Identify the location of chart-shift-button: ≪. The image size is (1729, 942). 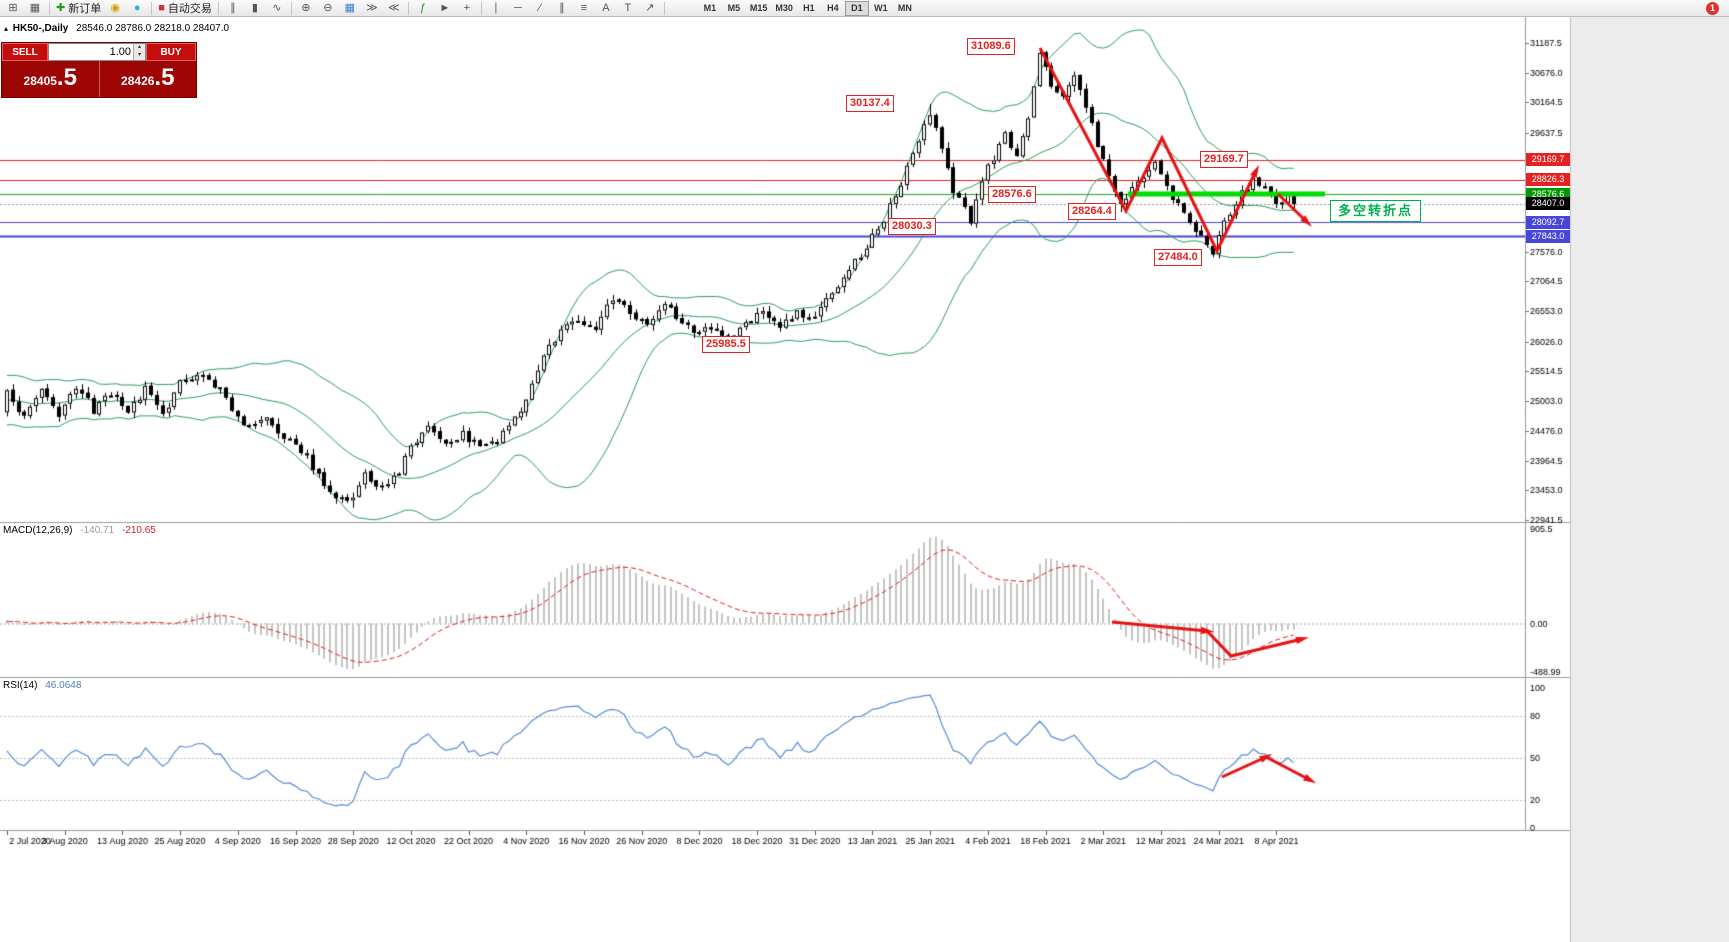
(394, 8).